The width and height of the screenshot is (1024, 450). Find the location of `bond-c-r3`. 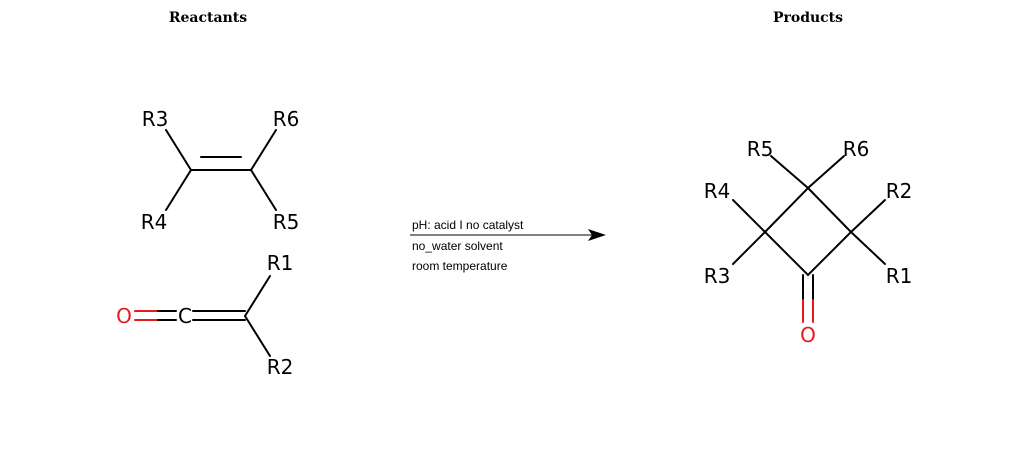

bond-c-r3 is located at coordinates (178, 150).